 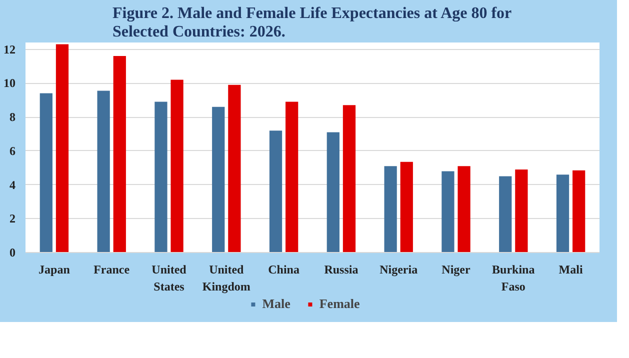 I want to click on y-tick-label: 8, so click(x=13, y=117).